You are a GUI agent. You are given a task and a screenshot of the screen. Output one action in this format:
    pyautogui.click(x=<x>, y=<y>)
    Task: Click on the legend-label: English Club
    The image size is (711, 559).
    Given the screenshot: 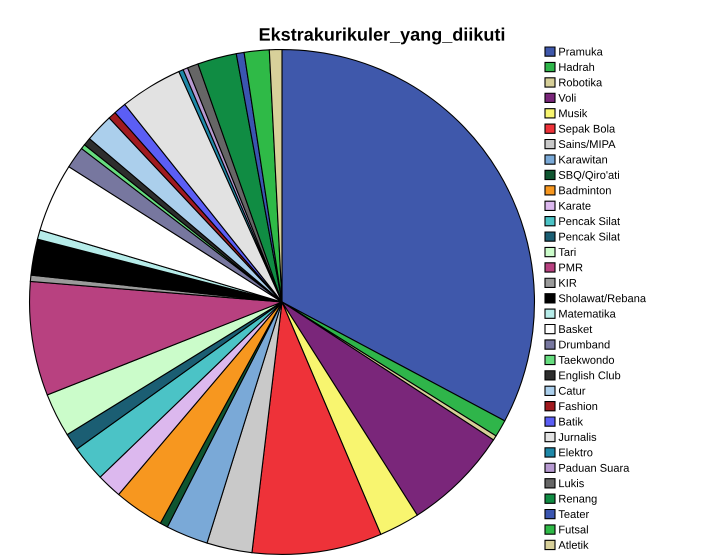 What is the action you would take?
    pyautogui.click(x=589, y=376)
    